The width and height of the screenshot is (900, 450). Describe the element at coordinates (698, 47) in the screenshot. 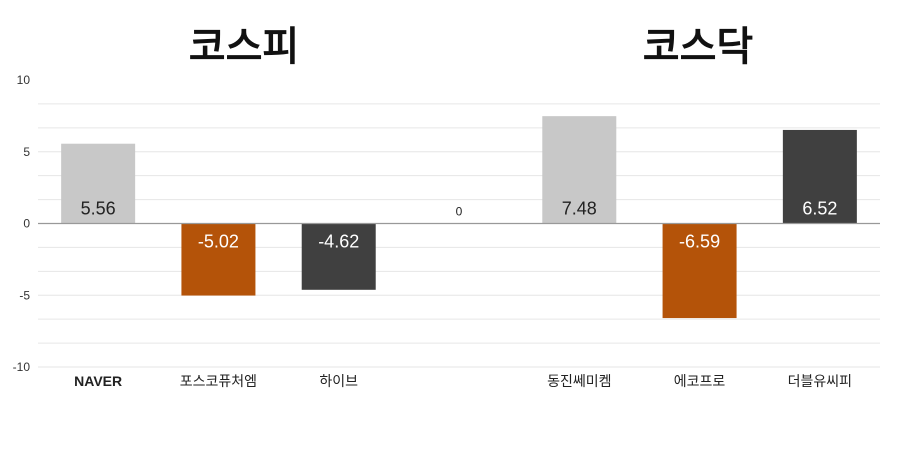

I see `kosdaq-heading: 코스닥` at that location.